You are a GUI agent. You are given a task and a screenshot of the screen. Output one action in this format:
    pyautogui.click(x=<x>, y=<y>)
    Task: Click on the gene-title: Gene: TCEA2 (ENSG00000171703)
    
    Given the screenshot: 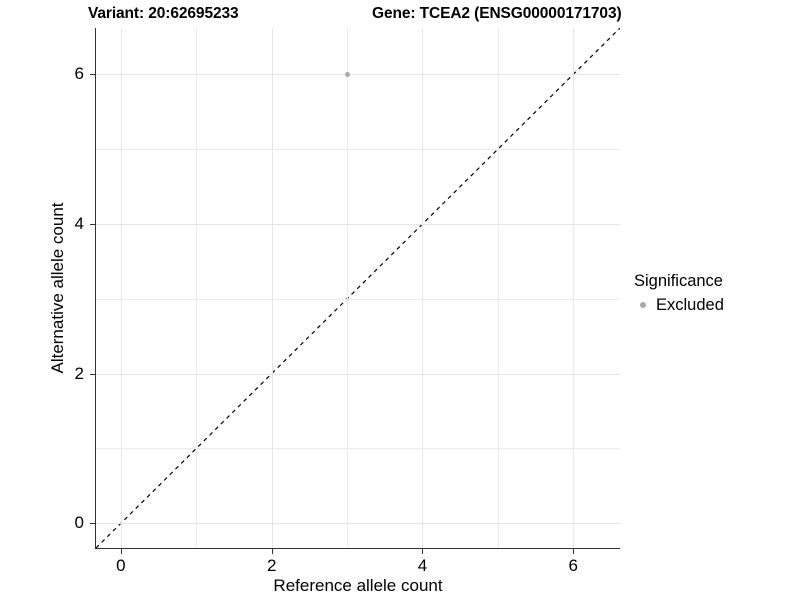 What is the action you would take?
    pyautogui.click(x=497, y=13)
    